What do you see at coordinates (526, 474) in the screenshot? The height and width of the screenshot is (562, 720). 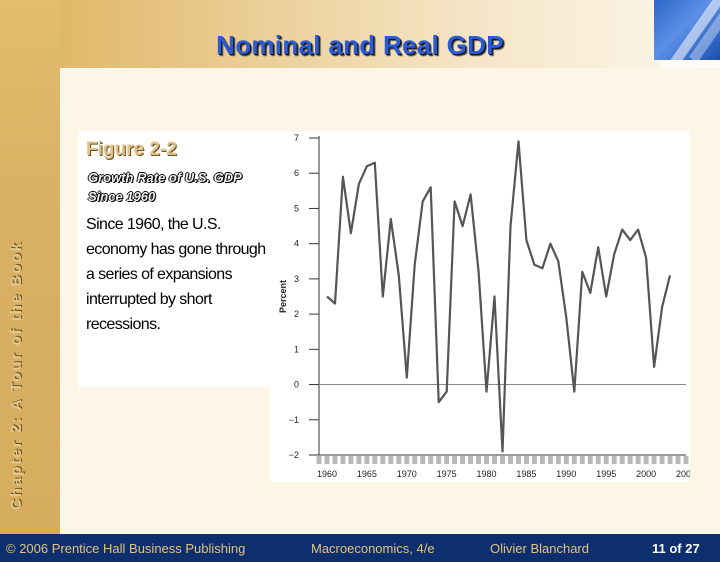 I see `x-tick-label: 1985` at bounding box center [526, 474].